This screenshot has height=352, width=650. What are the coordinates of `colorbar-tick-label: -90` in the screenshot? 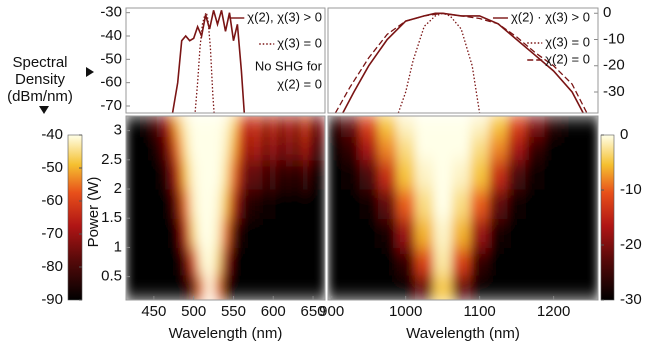 It's located at (52, 299).